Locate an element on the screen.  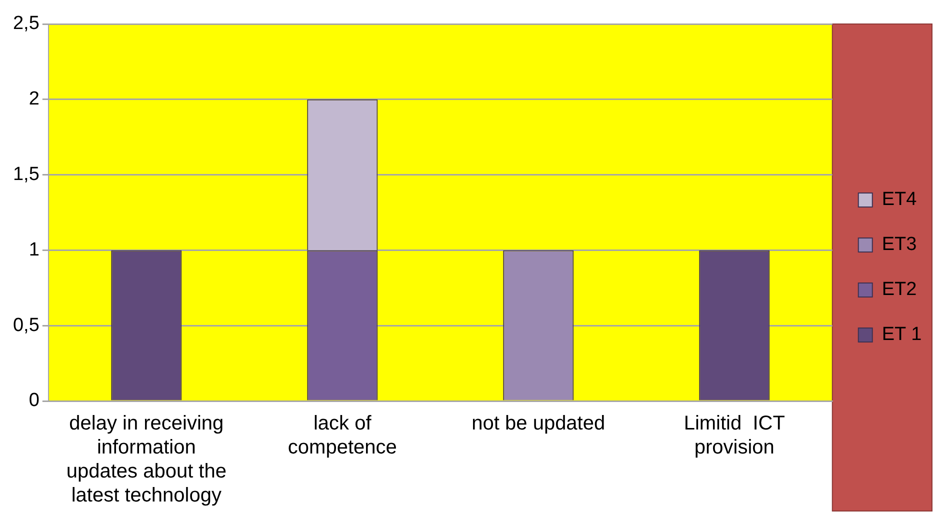
x-tick-label: Limitid ICT provision is located at coordinates (734, 435).